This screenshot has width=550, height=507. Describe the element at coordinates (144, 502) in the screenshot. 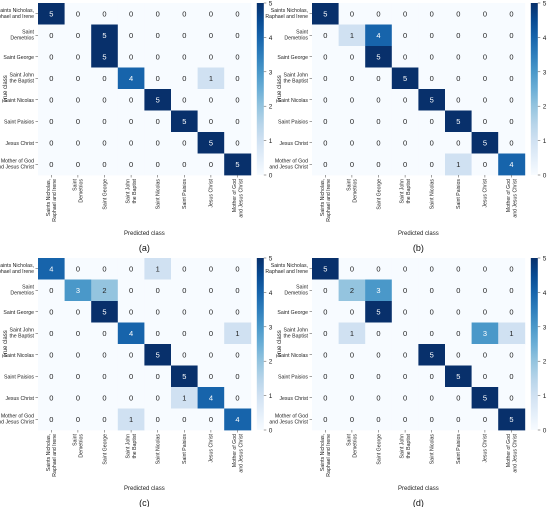

I see `panel-label: (c)` at that location.